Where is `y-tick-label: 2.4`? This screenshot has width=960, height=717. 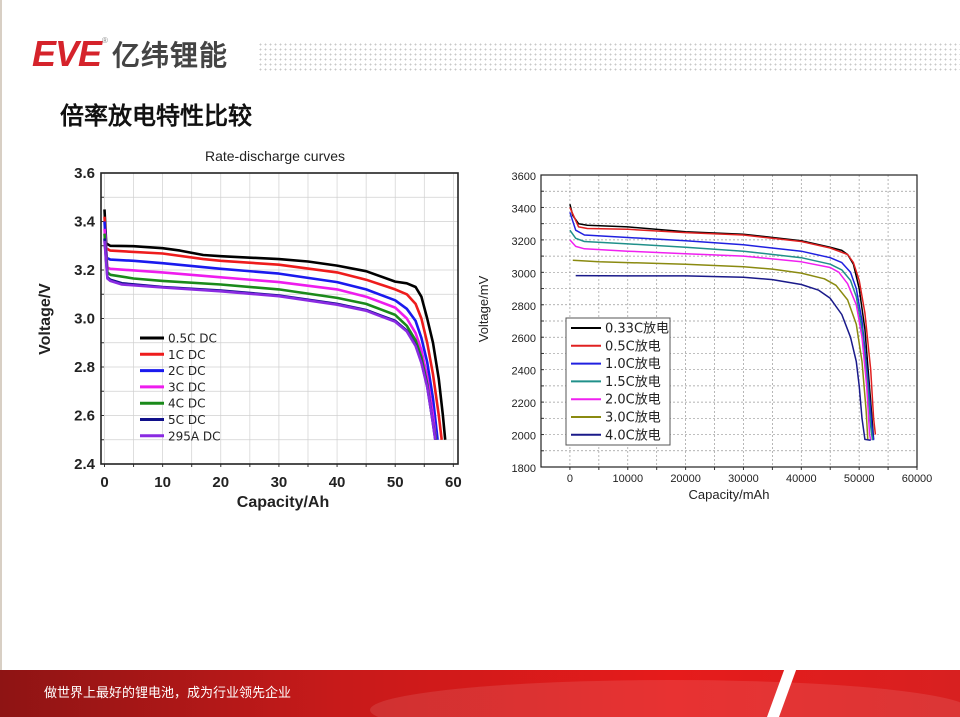
y-tick-label: 2.4 is located at coordinates (85, 464).